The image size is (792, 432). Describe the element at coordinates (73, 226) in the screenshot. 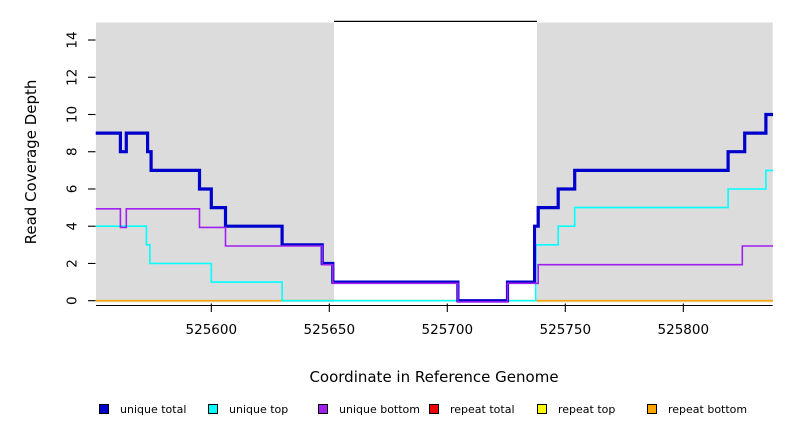

I see `y-tick-label: 4` at that location.